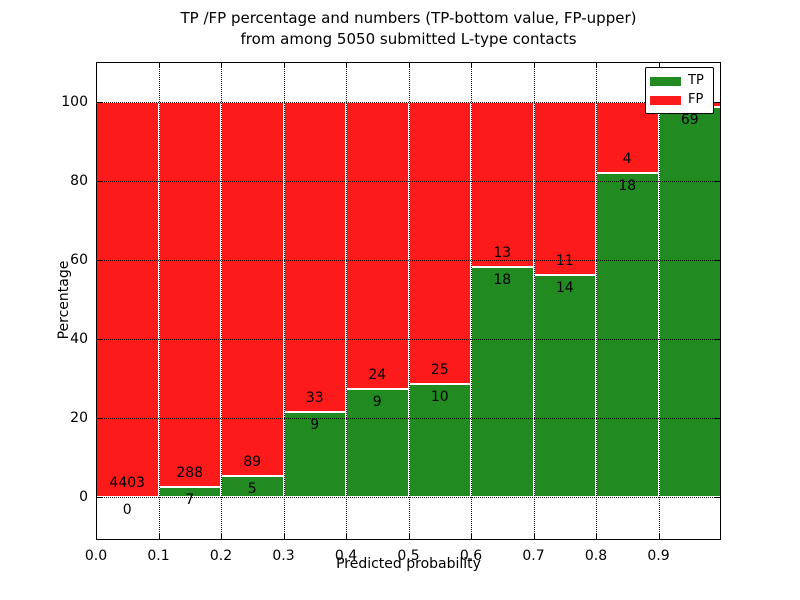 The image size is (800, 600). What do you see at coordinates (96, 556) in the screenshot?
I see `x-tick-label: 0.0` at bounding box center [96, 556].